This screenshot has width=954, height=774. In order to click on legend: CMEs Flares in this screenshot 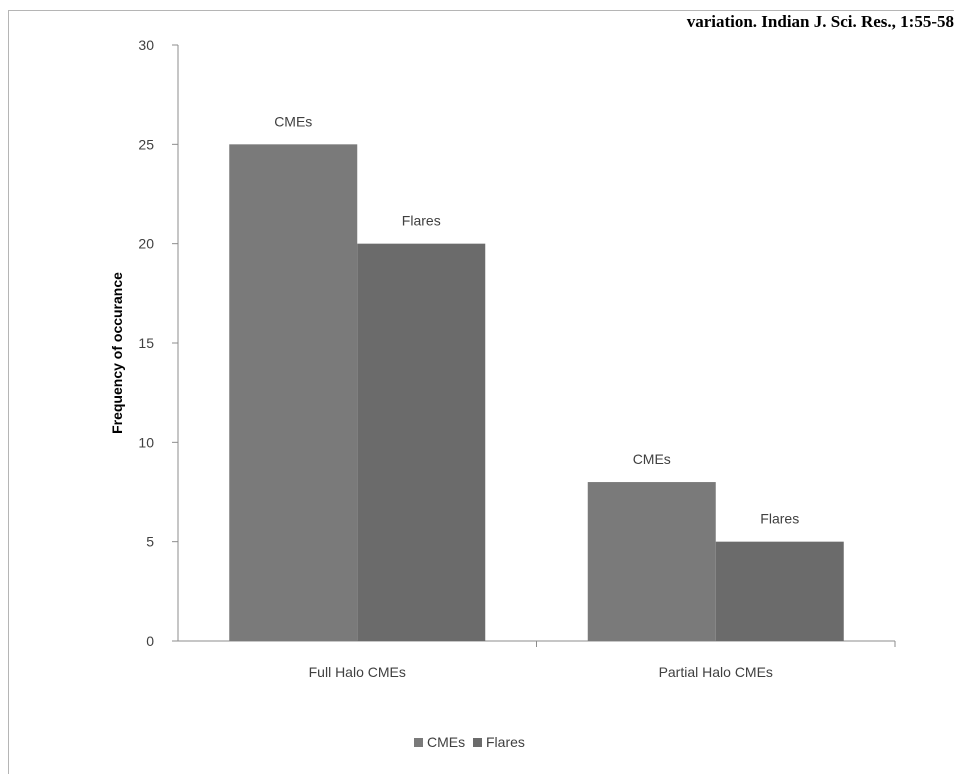, I will do `click(469, 742)`.